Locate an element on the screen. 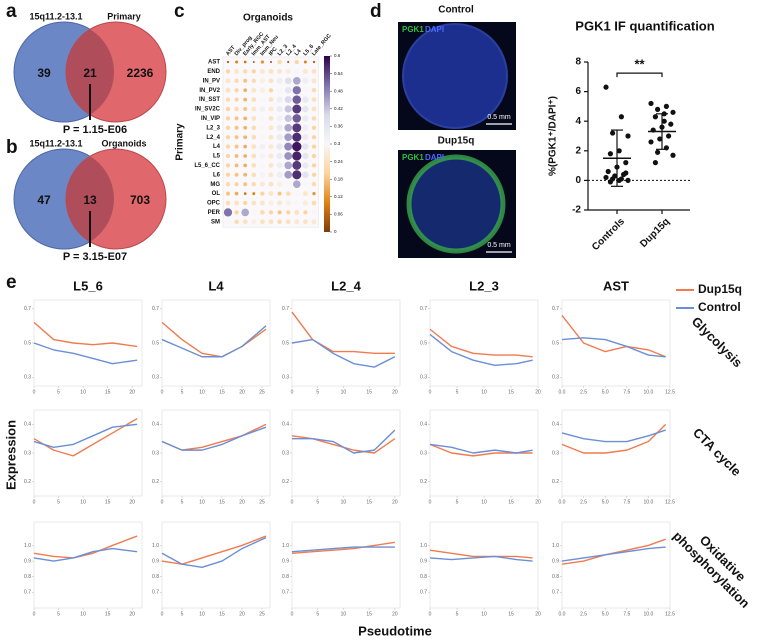 This screenshot has height=641, width=765. y-tick-label: 0.8 is located at coordinates (423, 577).